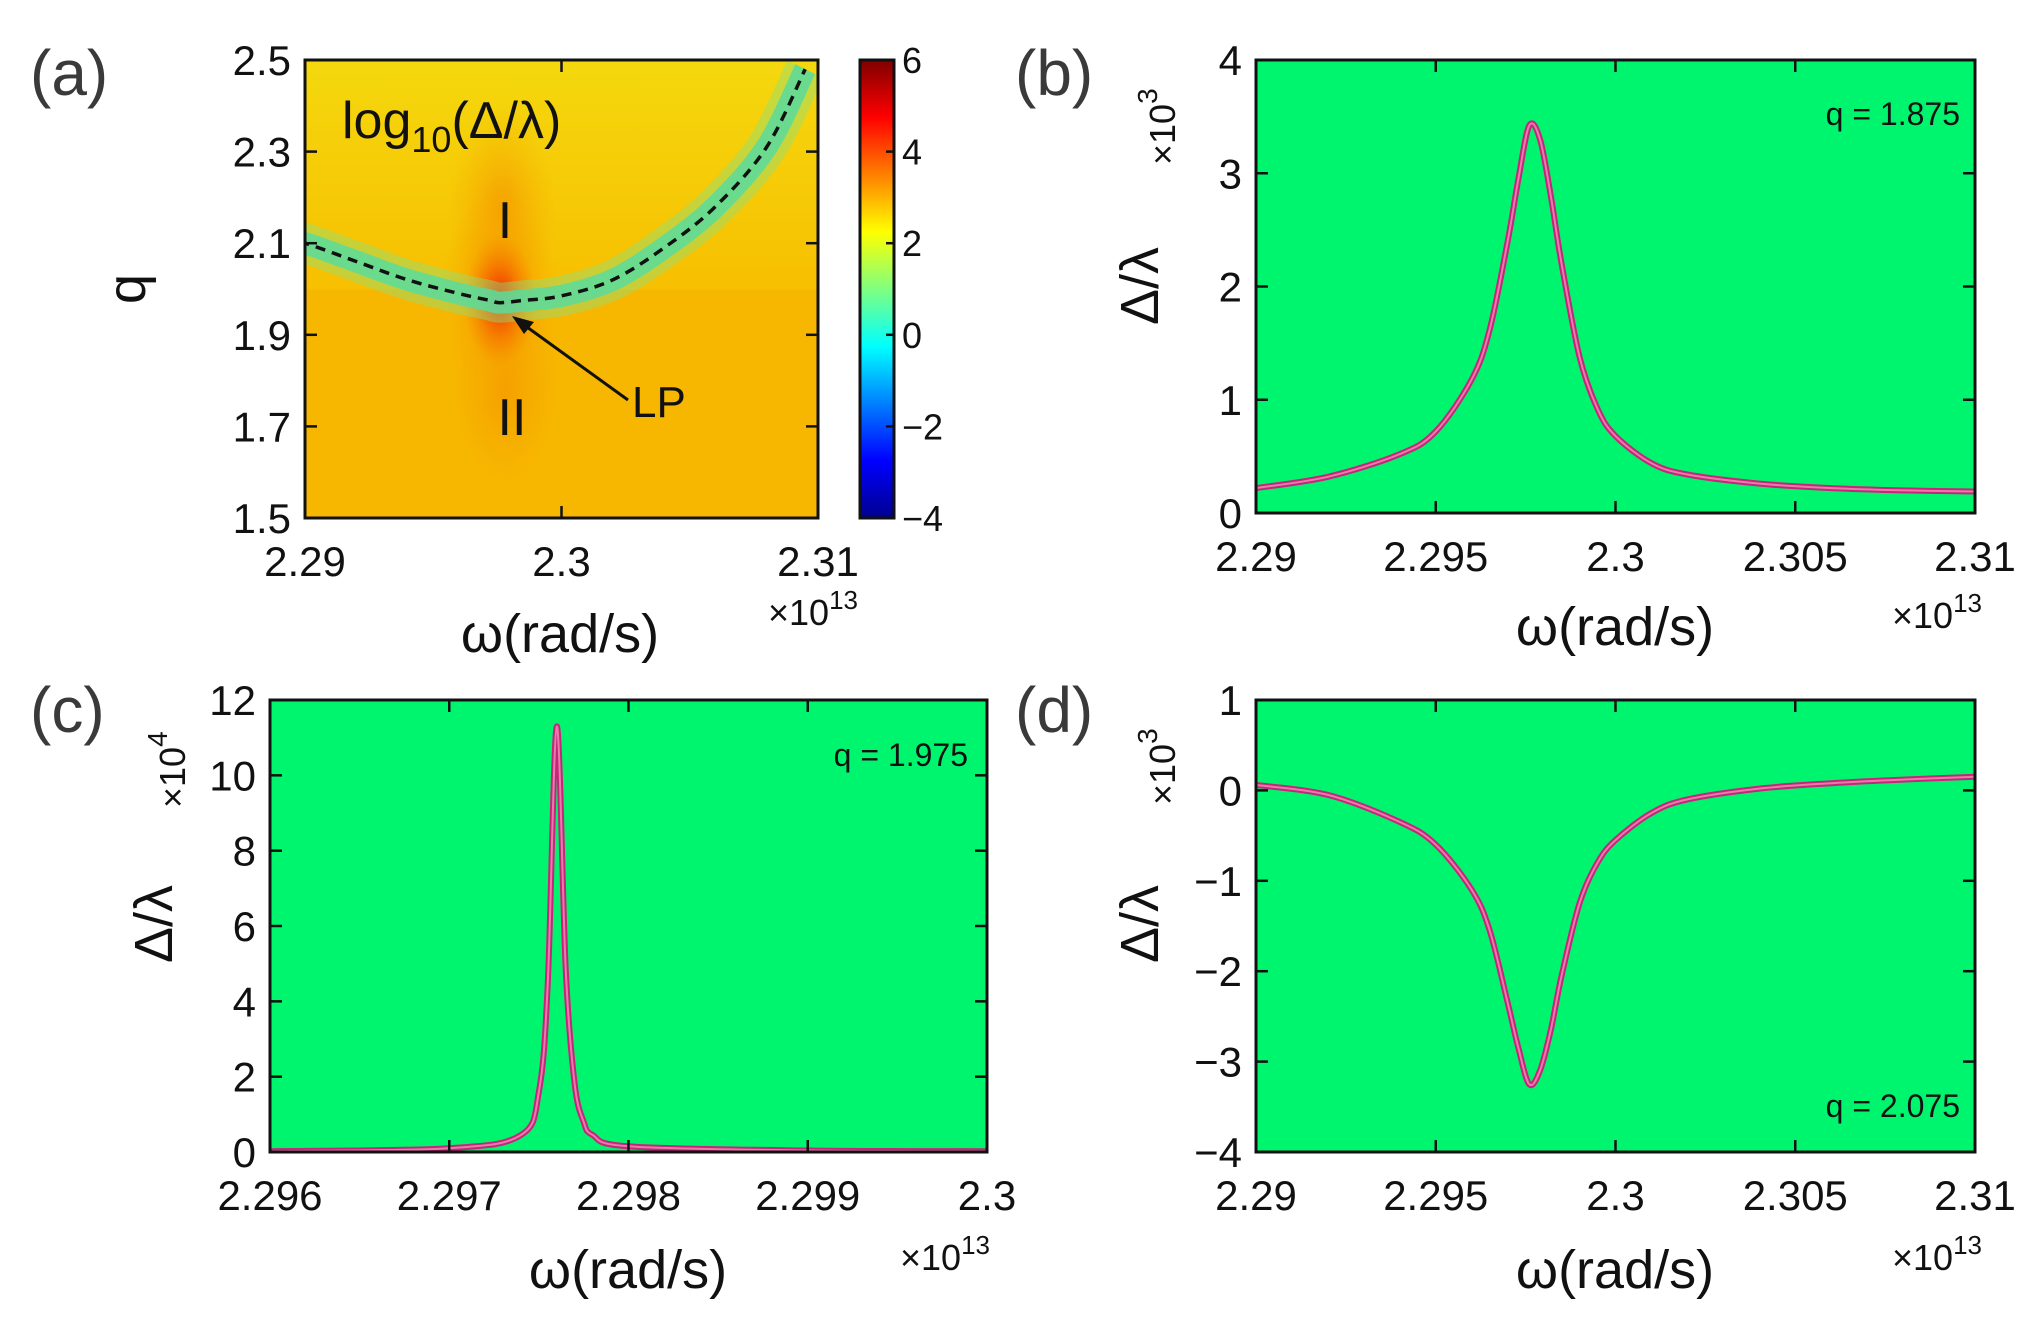  What do you see at coordinates (127, 289) in the screenshot?
I see `ylabel-a: q` at bounding box center [127, 289].